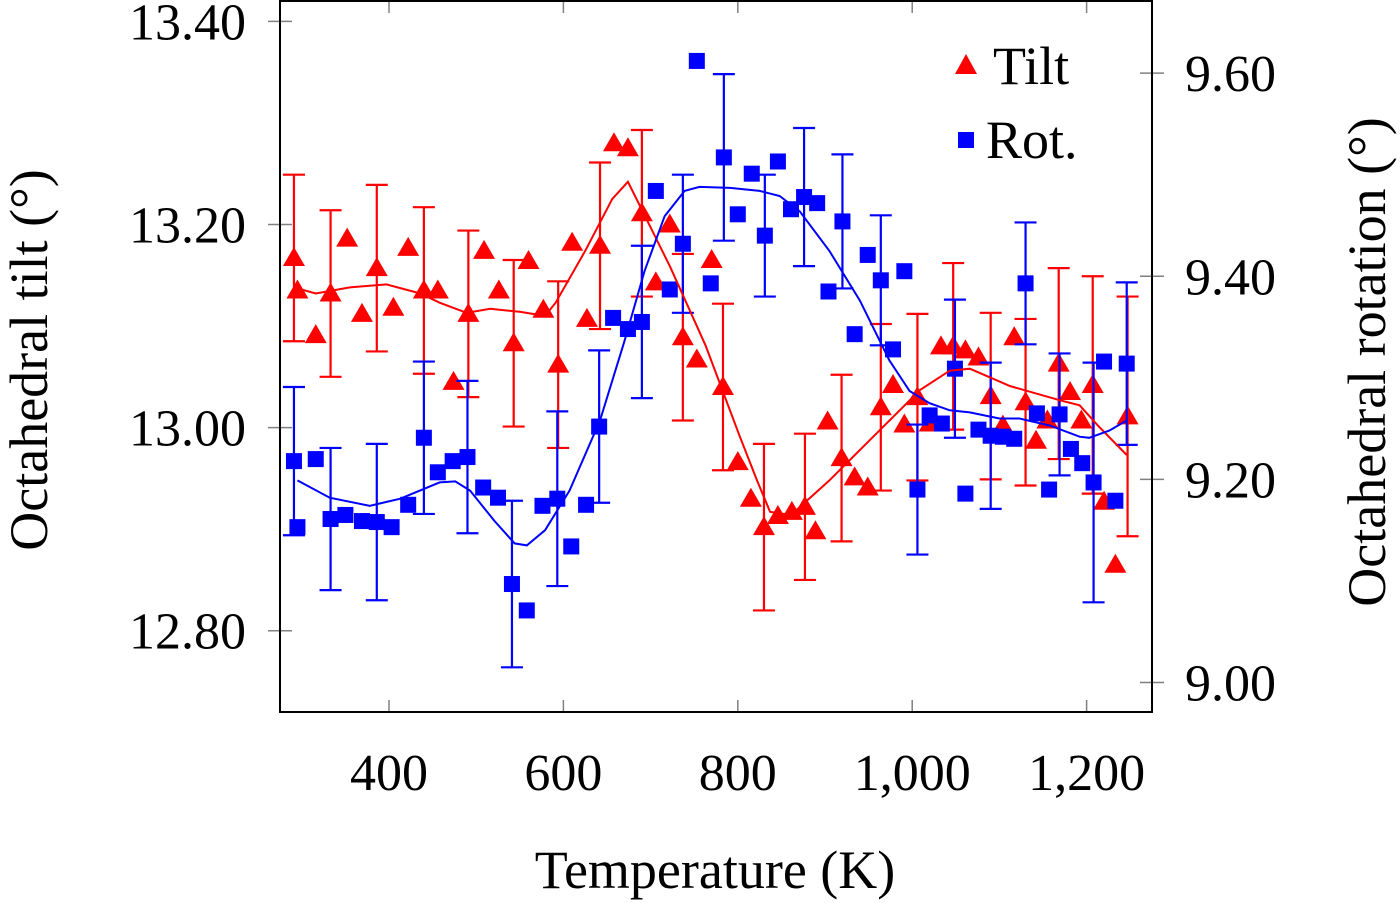  I want to click on legend-tilt-marker, so click(966, 64).